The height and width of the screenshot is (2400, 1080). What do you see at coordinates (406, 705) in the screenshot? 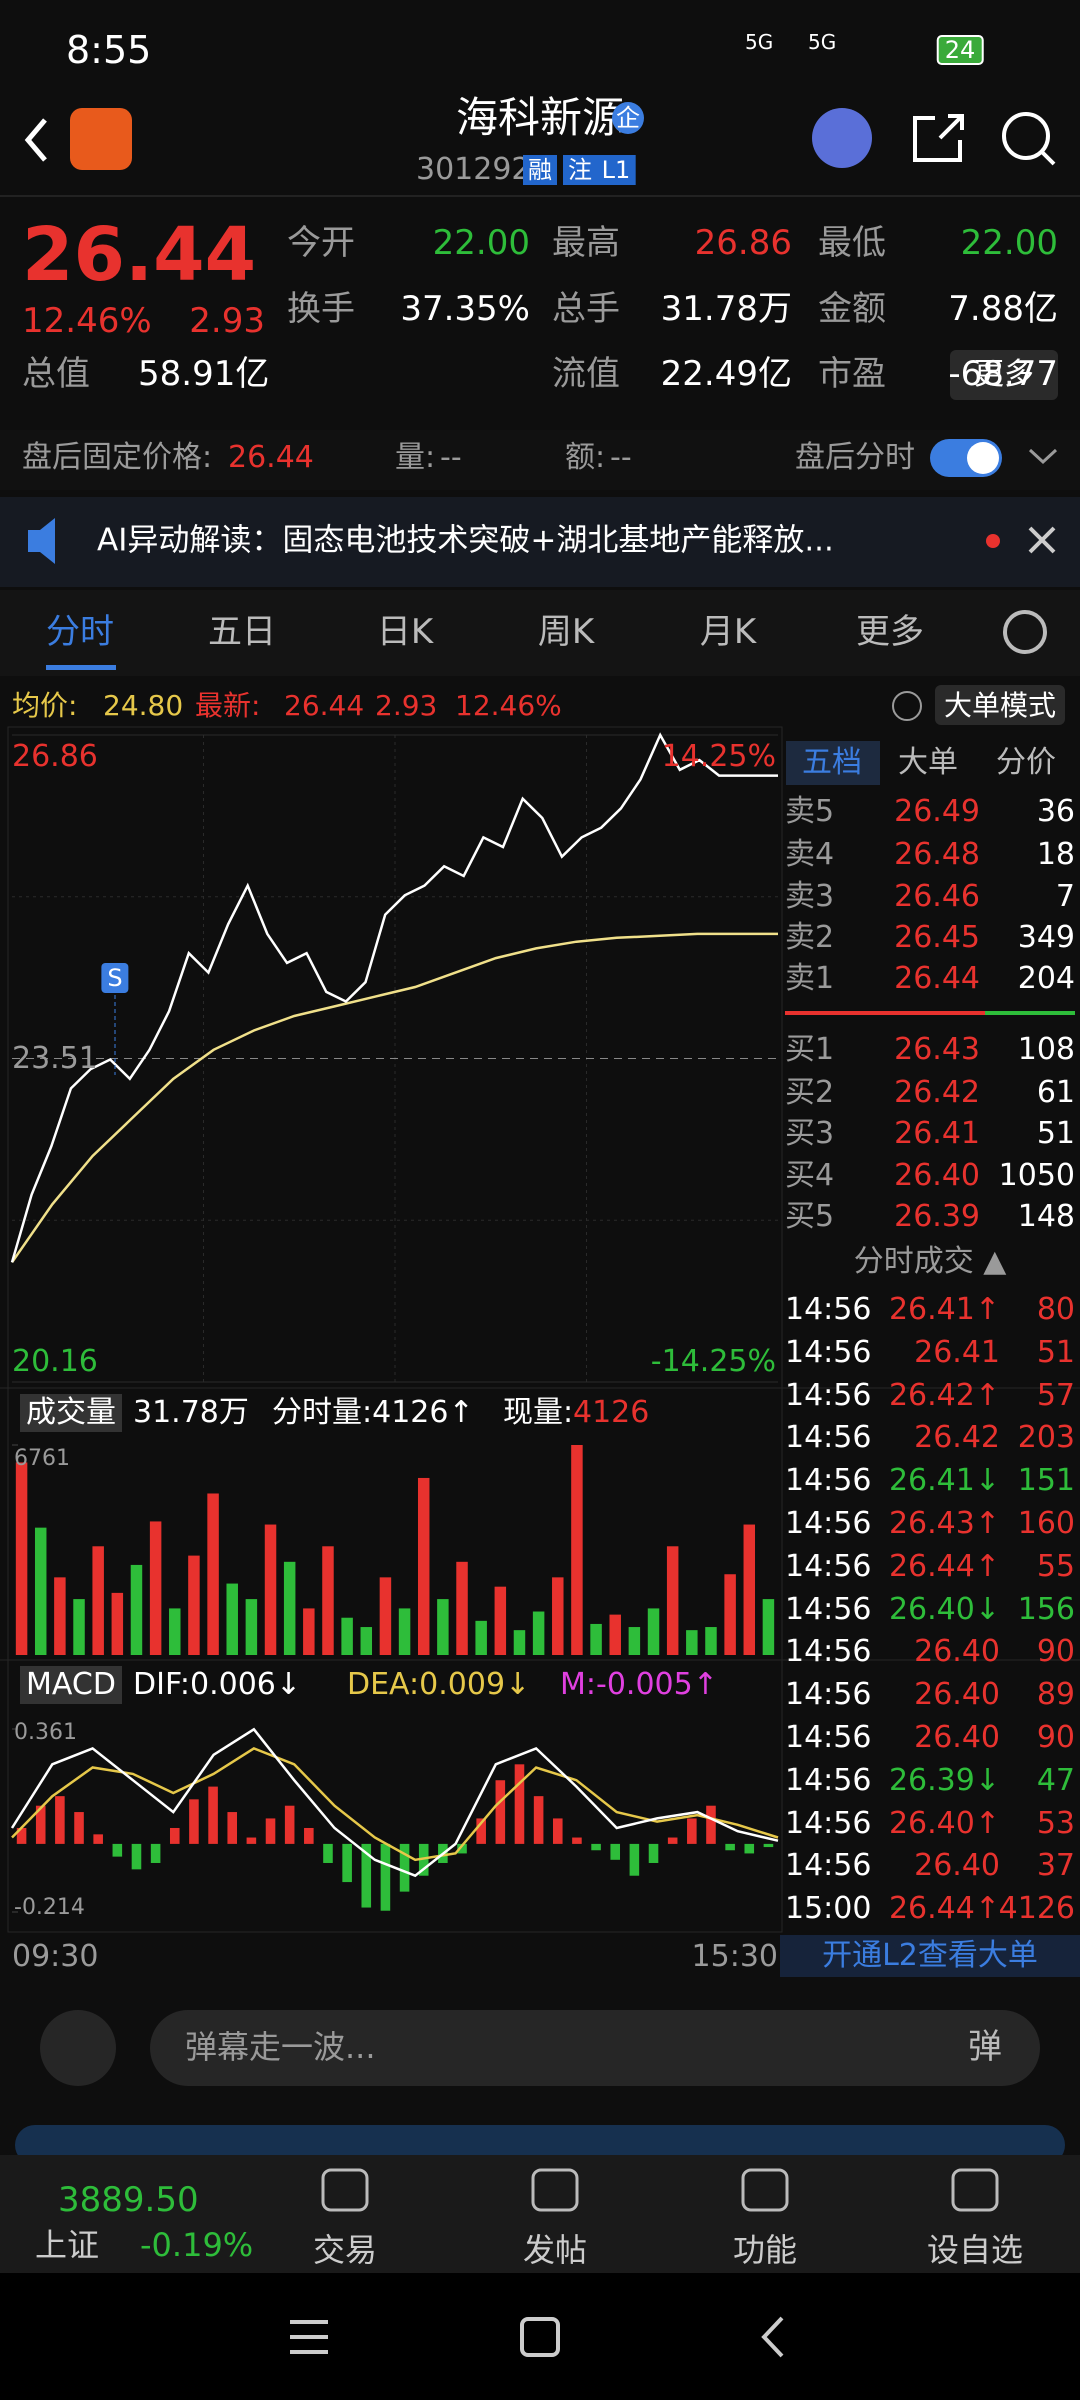
I see `chg: 2.93` at bounding box center [406, 705].